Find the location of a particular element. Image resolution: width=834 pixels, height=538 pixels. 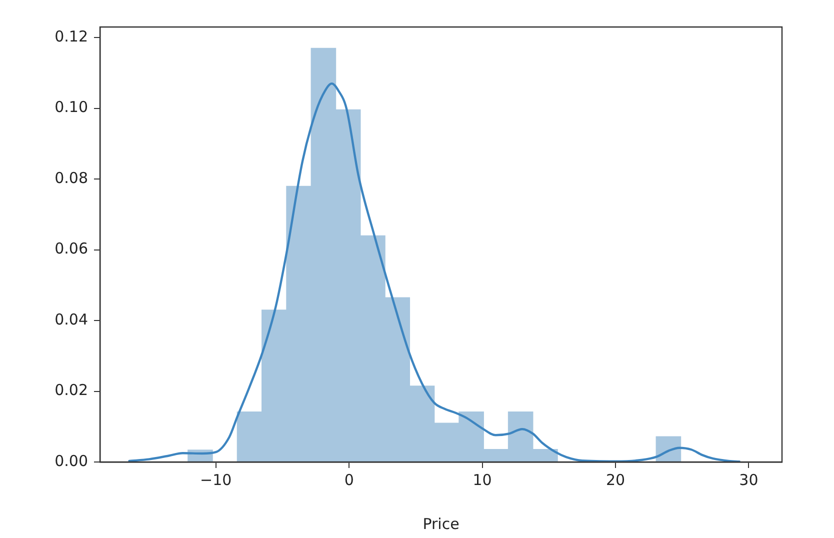

y-tick-label: 0.06 is located at coordinates (71, 249).